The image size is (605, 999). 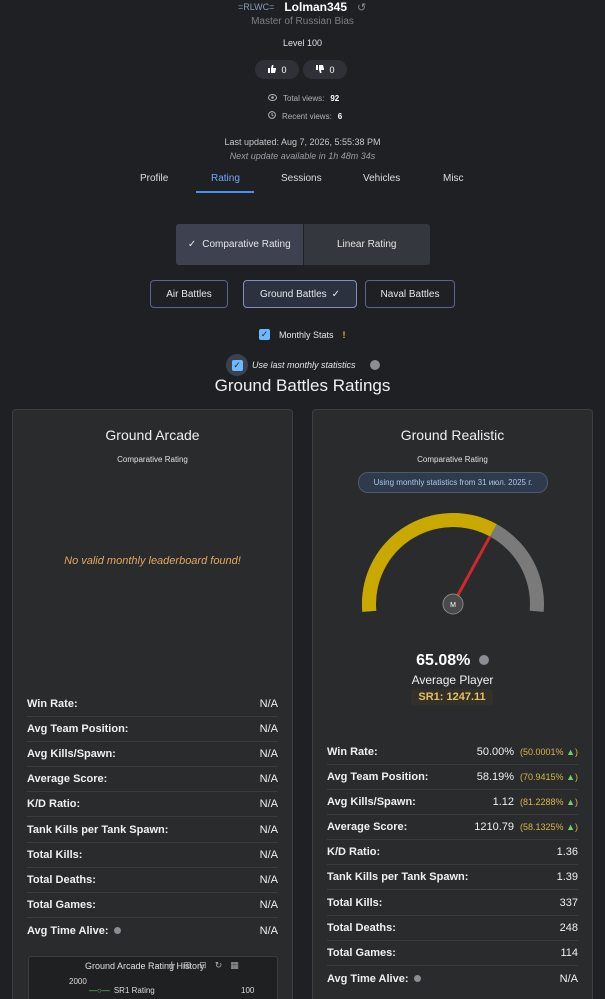 I want to click on stat-value: 1.12 (81.2288% ▲), so click(x=535, y=802).